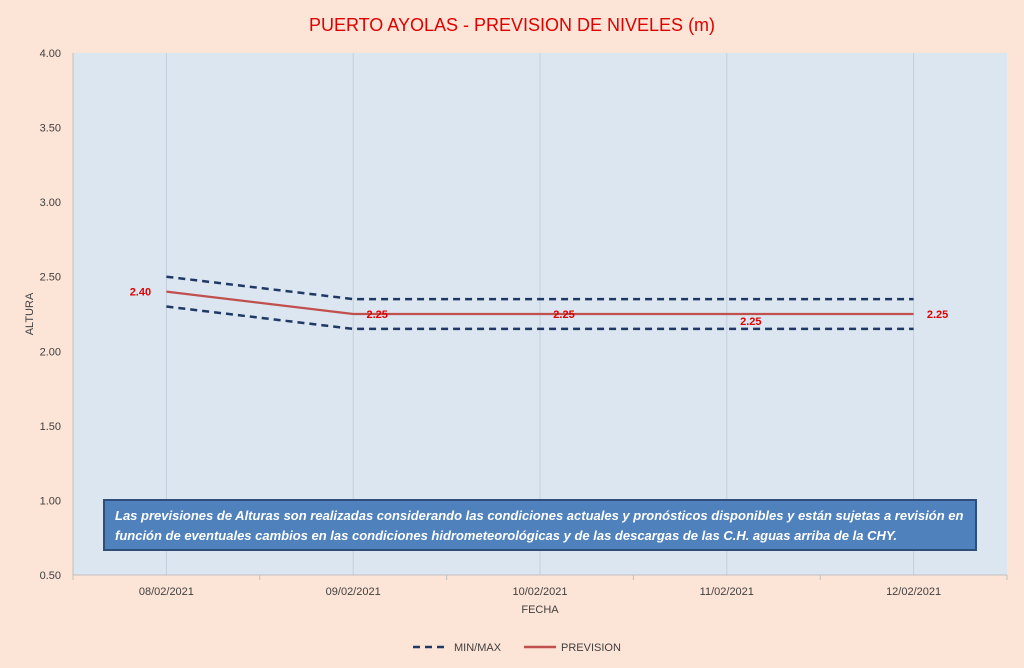 This screenshot has height=668, width=1024. Describe the element at coordinates (50, 576) in the screenshot. I see `y-tick-label: 0.50` at that location.